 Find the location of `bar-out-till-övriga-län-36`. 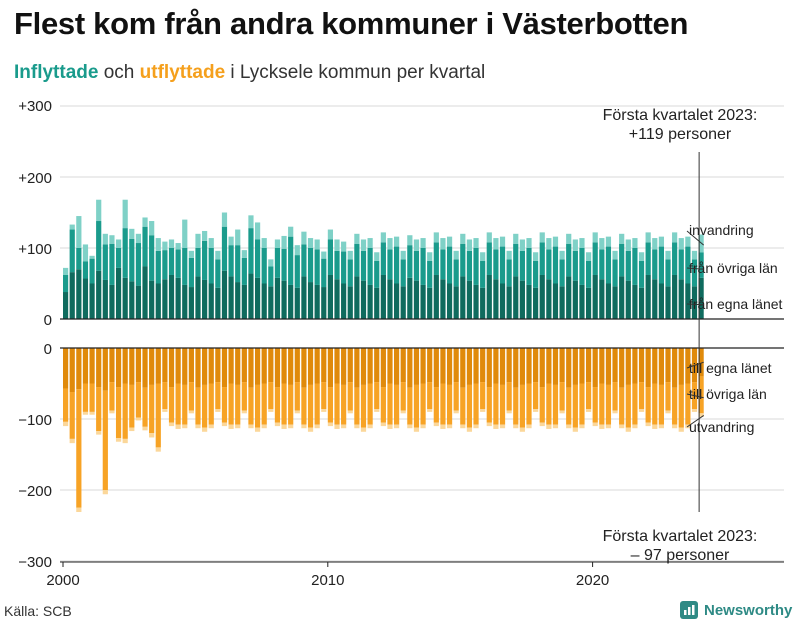

bar-out-till-övriga-län-36 is located at coordinates (304, 406).